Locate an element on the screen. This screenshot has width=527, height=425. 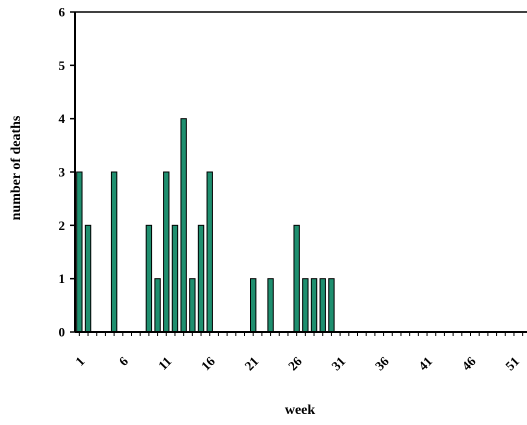
x-tick-label: 16 is located at coordinates (208, 363).